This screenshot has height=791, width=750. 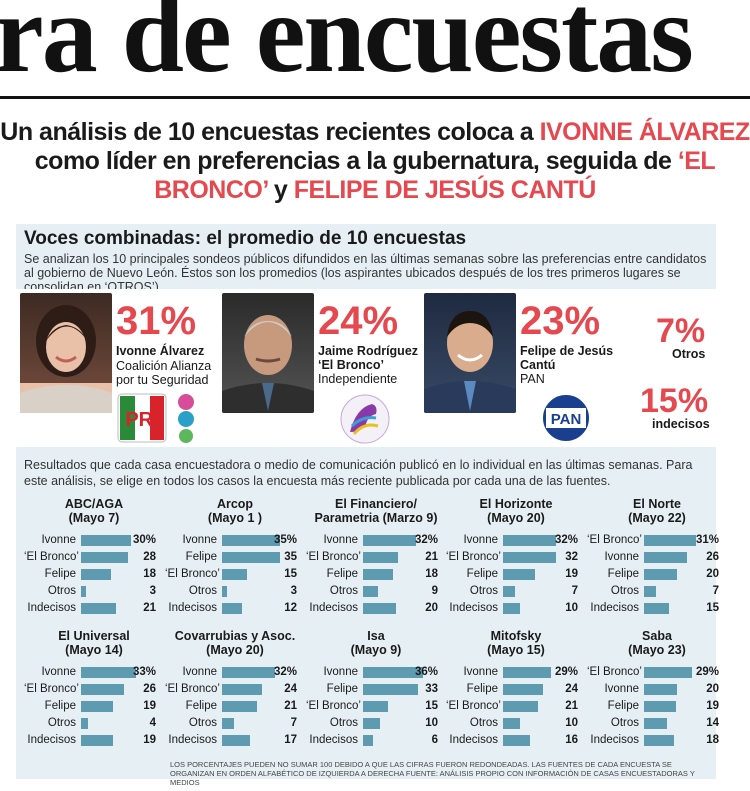 What do you see at coordinates (351, 365) in the screenshot?
I see `candidate-nickname-bronco: ‘El Bronco’` at bounding box center [351, 365].